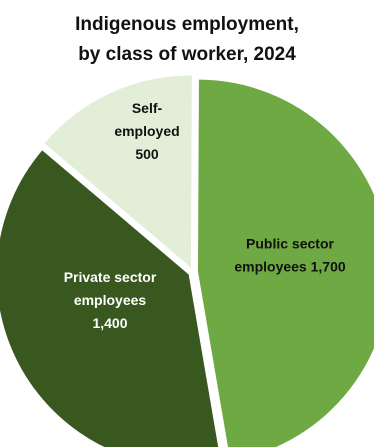 This screenshot has height=447, width=374. What do you see at coordinates (110, 277) in the screenshot?
I see `slice-label-2-line-1: Private sector` at bounding box center [110, 277].